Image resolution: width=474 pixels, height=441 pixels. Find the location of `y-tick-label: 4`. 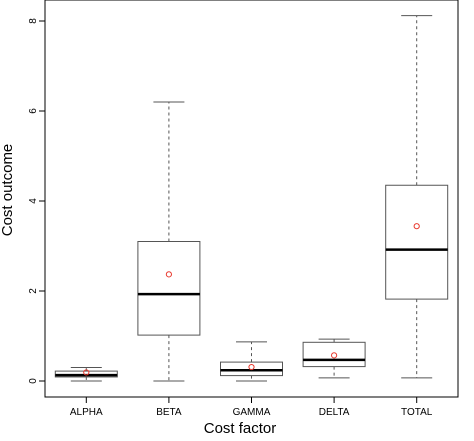

y-tick-label: 4 is located at coordinates (33, 201).